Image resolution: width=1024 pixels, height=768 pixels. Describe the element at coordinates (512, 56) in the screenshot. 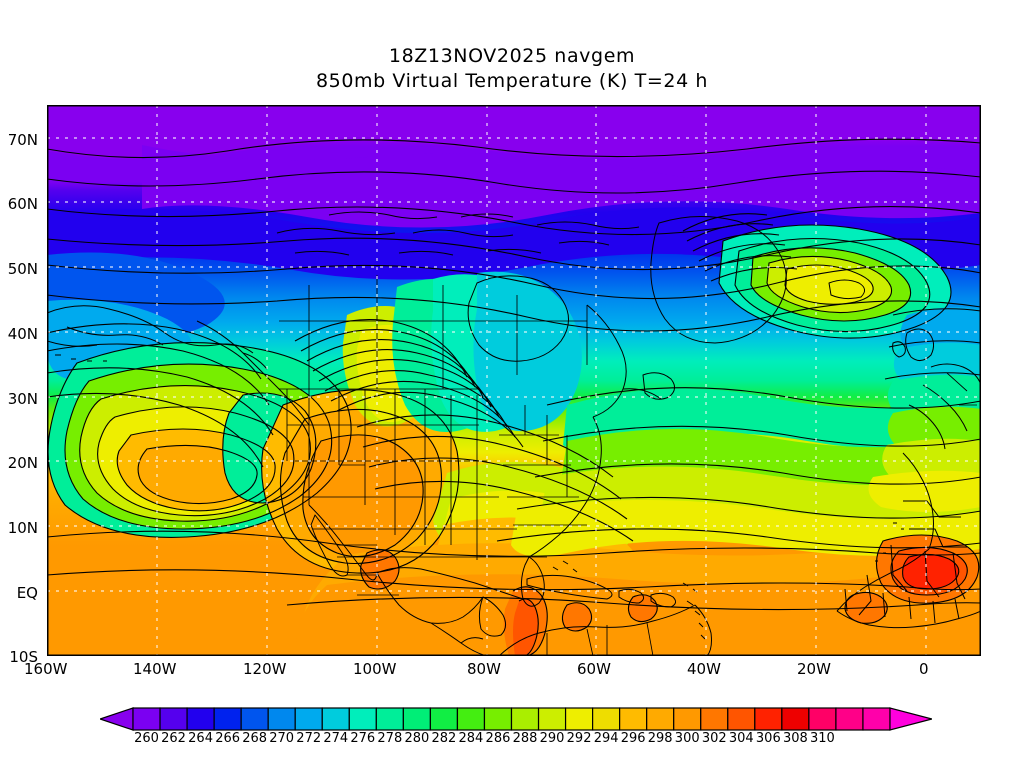

I see `chart-title: 18Z13NOV2025 navgem` at that location.